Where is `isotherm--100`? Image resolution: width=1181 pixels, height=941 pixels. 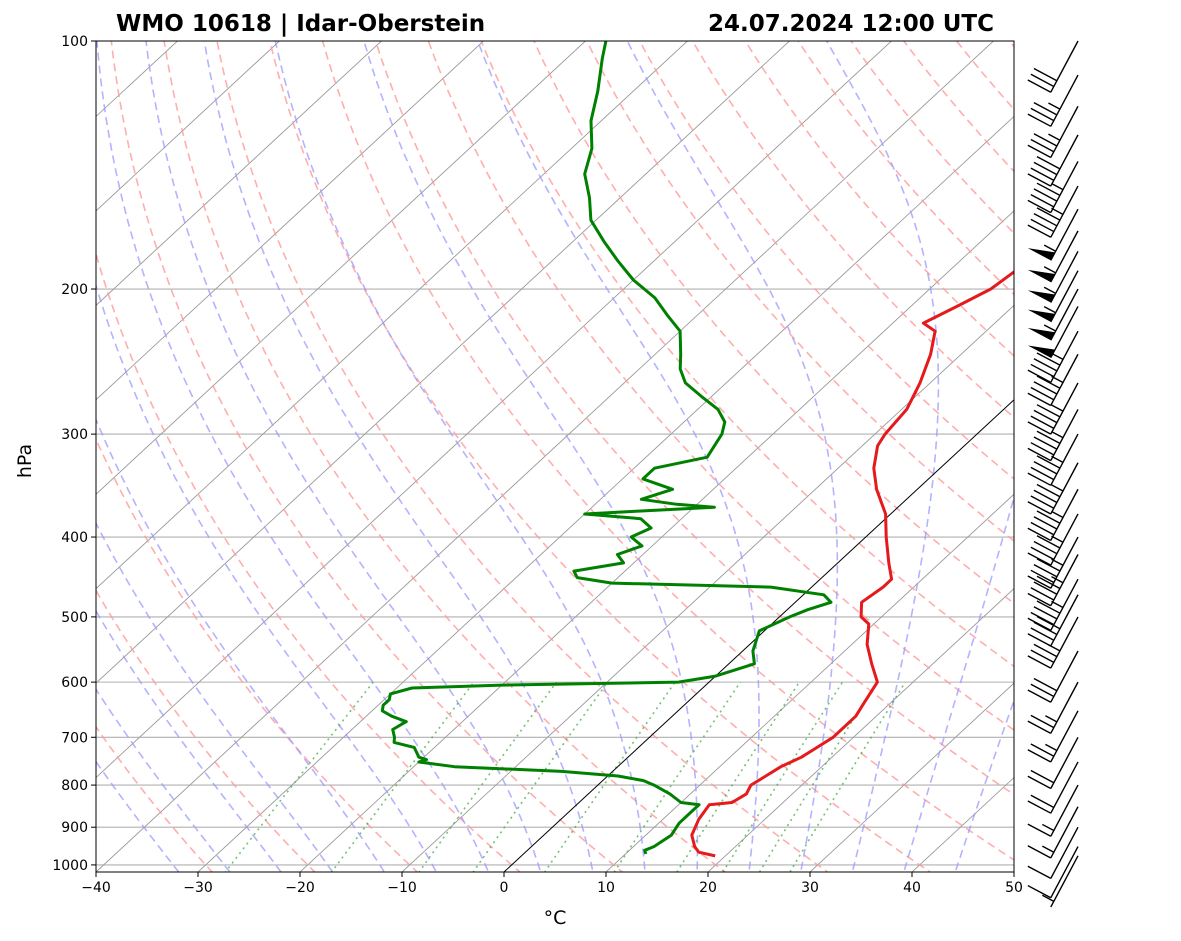 isotherm--100 is located at coordinates (239, 173).